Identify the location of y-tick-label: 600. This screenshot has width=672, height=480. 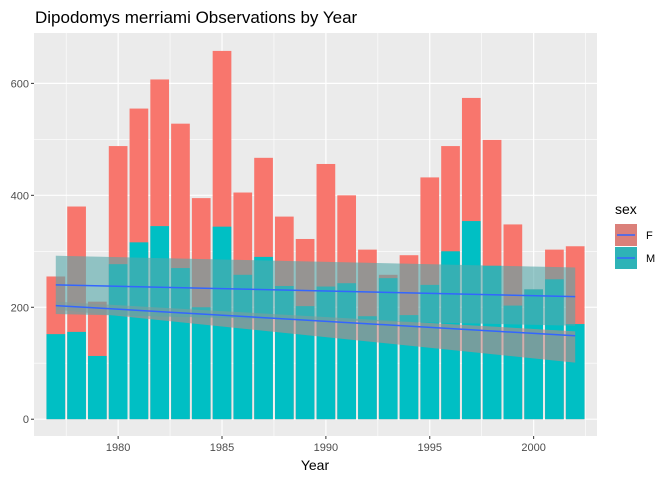
(20, 84).